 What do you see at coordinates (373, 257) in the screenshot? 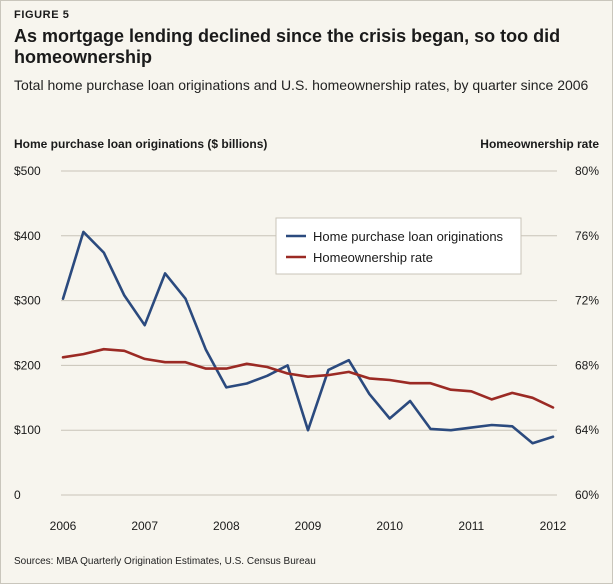
I see `legend-entry: Homeownership rate` at bounding box center [373, 257].